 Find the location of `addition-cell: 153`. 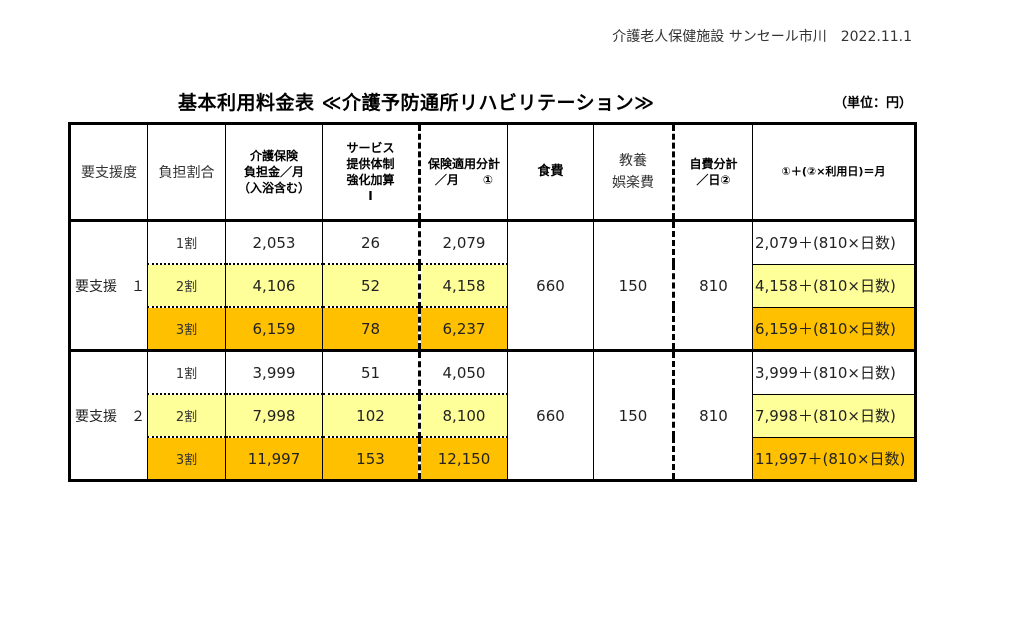

addition-cell: 153 is located at coordinates (371, 458).